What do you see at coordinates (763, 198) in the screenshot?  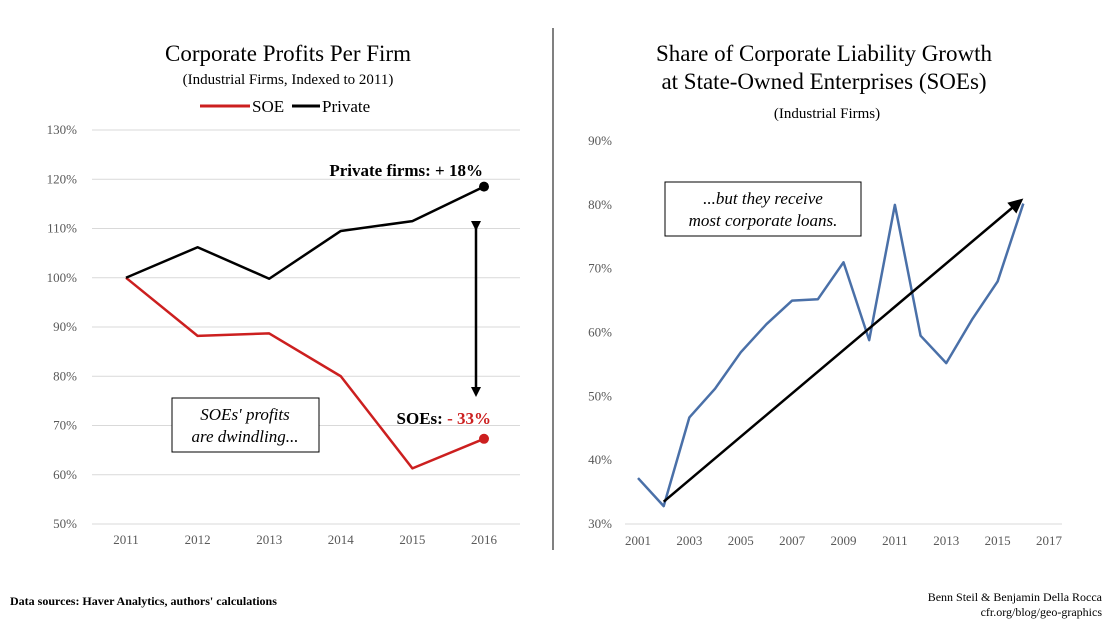 I see `right-callout-line1: ...but they receive` at bounding box center [763, 198].